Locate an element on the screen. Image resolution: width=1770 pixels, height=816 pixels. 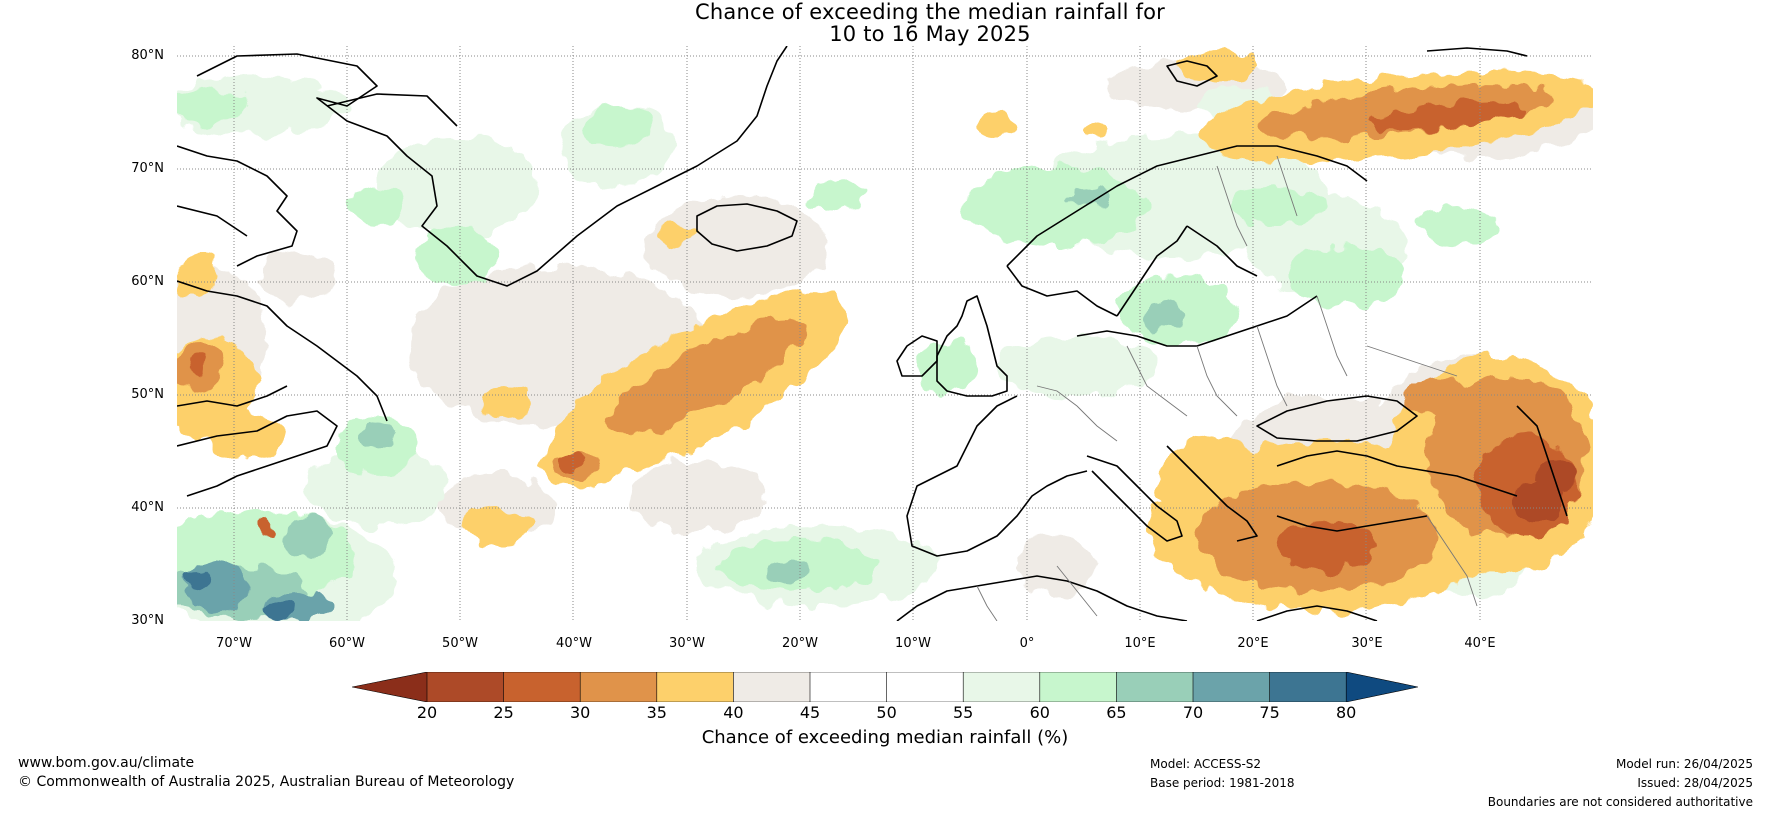
colorbar-tick-70: 70 is located at coordinates (1193, 712).